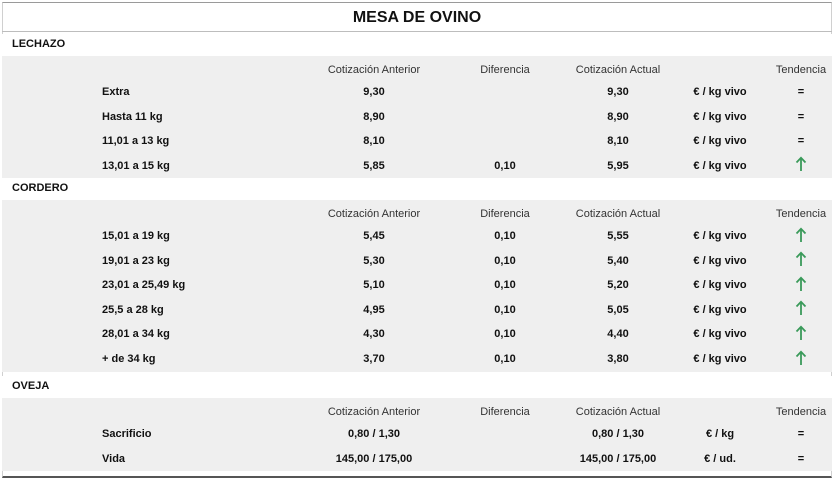  Describe the element at coordinates (417, 359) in the screenshot. I see `table-row: + de 34 kg 3,70 0,10 3,80 € / kg vivo` at that location.